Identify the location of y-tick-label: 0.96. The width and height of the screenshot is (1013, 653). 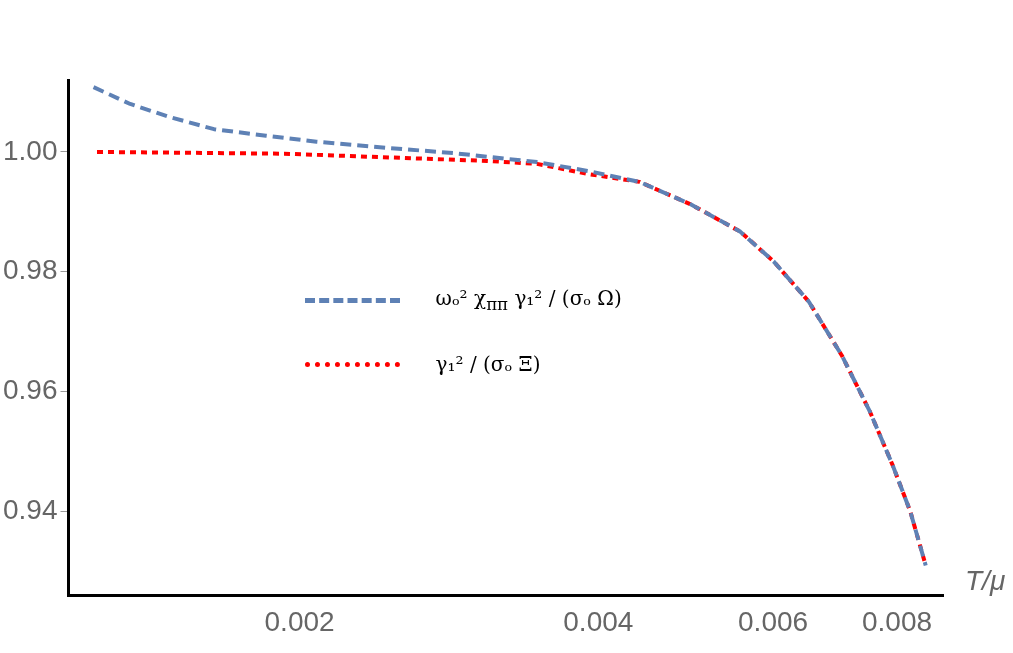
(30, 390).